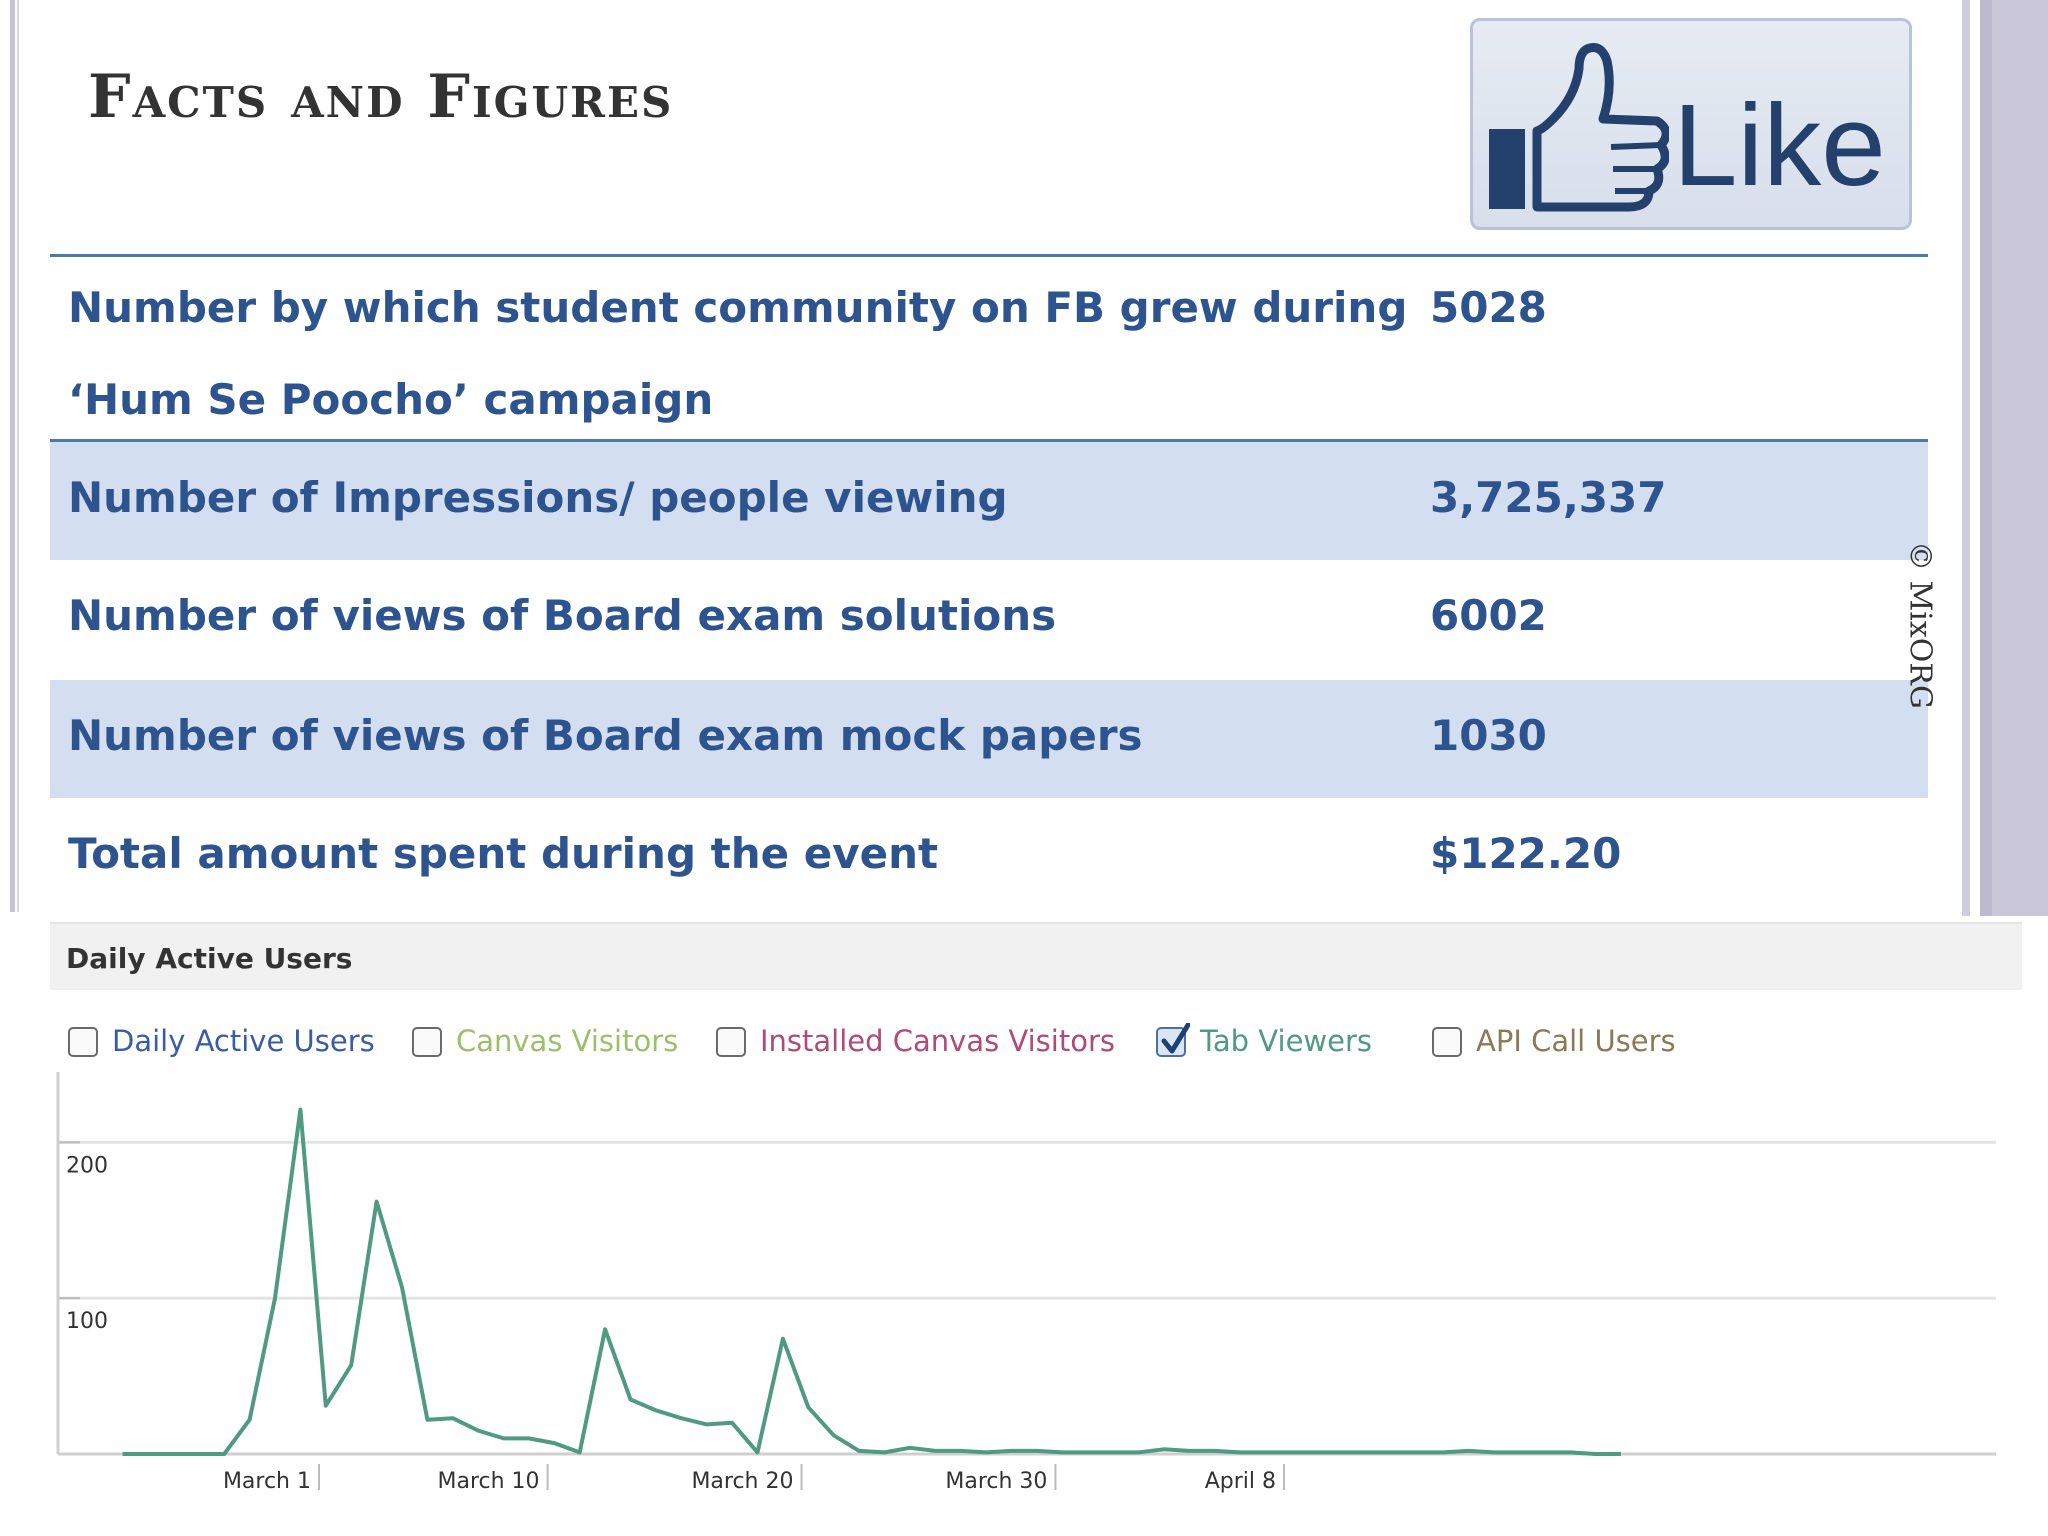  I want to click on series-checkbox-checked, so click(1173, 1040).